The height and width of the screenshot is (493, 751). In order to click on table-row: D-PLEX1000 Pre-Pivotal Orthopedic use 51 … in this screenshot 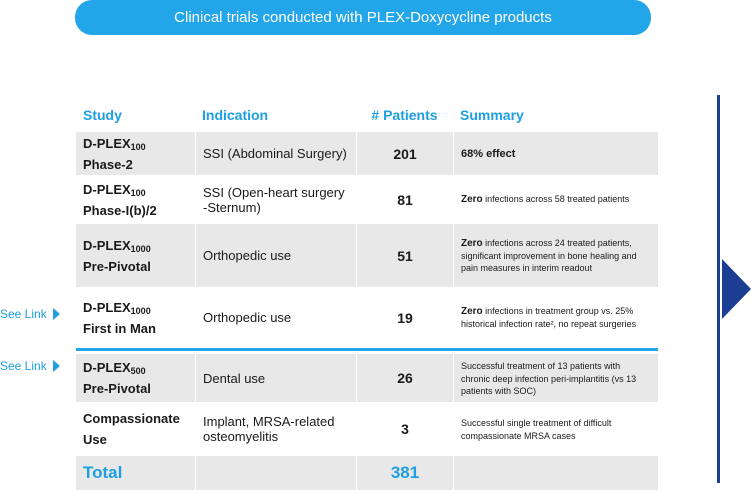, I will do `click(367, 255)`.